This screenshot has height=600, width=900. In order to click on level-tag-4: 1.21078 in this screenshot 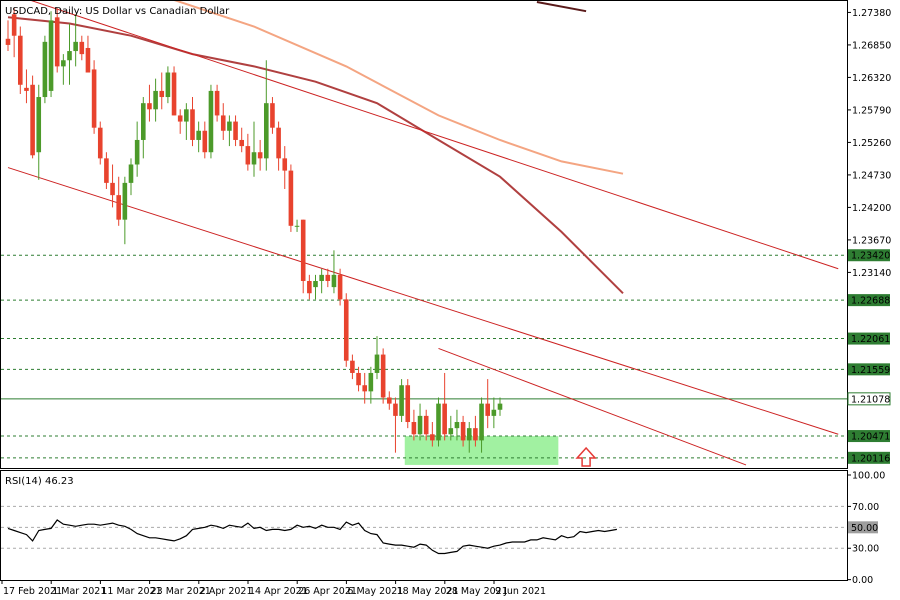, I will do `click(870, 399)`.